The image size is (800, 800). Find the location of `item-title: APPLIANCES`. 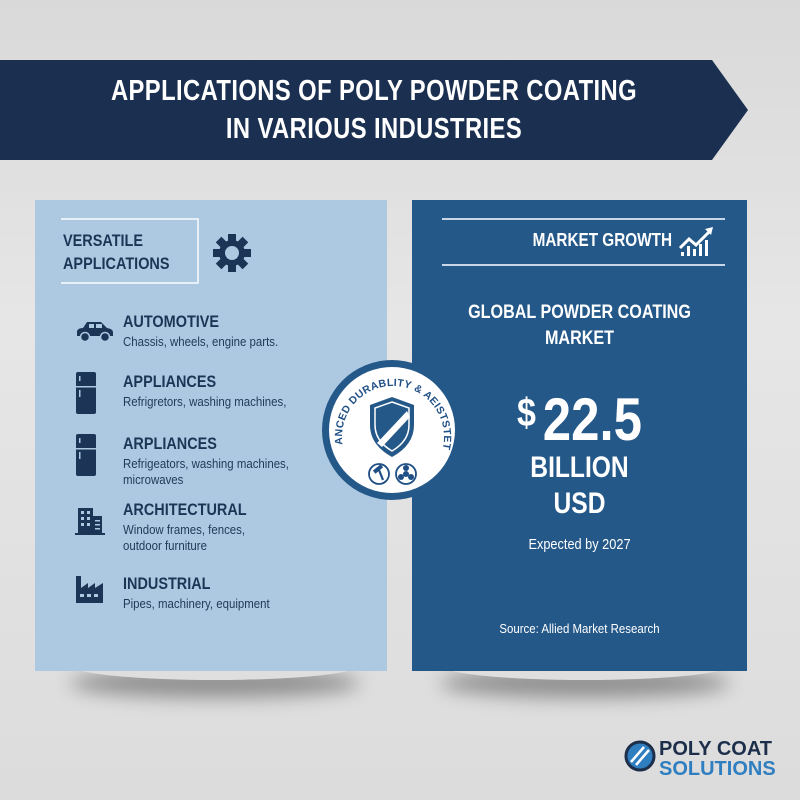

item-title: APPLIANCES is located at coordinates (170, 381).